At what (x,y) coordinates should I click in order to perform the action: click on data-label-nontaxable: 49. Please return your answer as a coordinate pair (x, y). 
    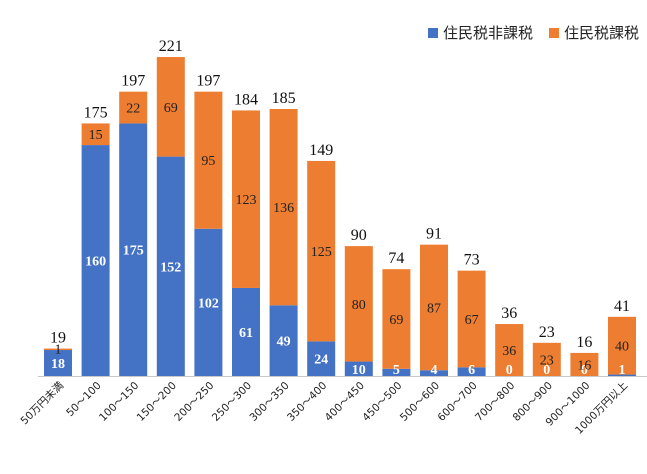
    Looking at the image, I should click on (284, 342).